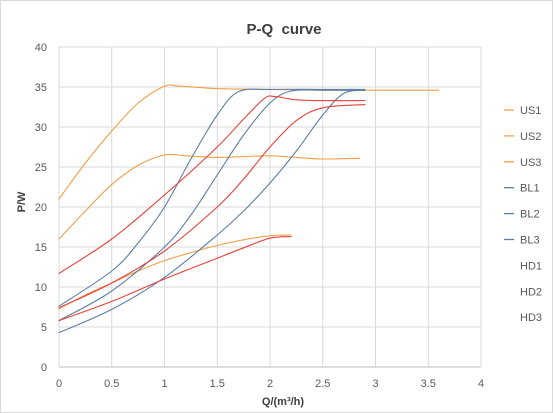 The width and height of the screenshot is (553, 413). I want to click on y-tick-label: 35, so click(41, 88).